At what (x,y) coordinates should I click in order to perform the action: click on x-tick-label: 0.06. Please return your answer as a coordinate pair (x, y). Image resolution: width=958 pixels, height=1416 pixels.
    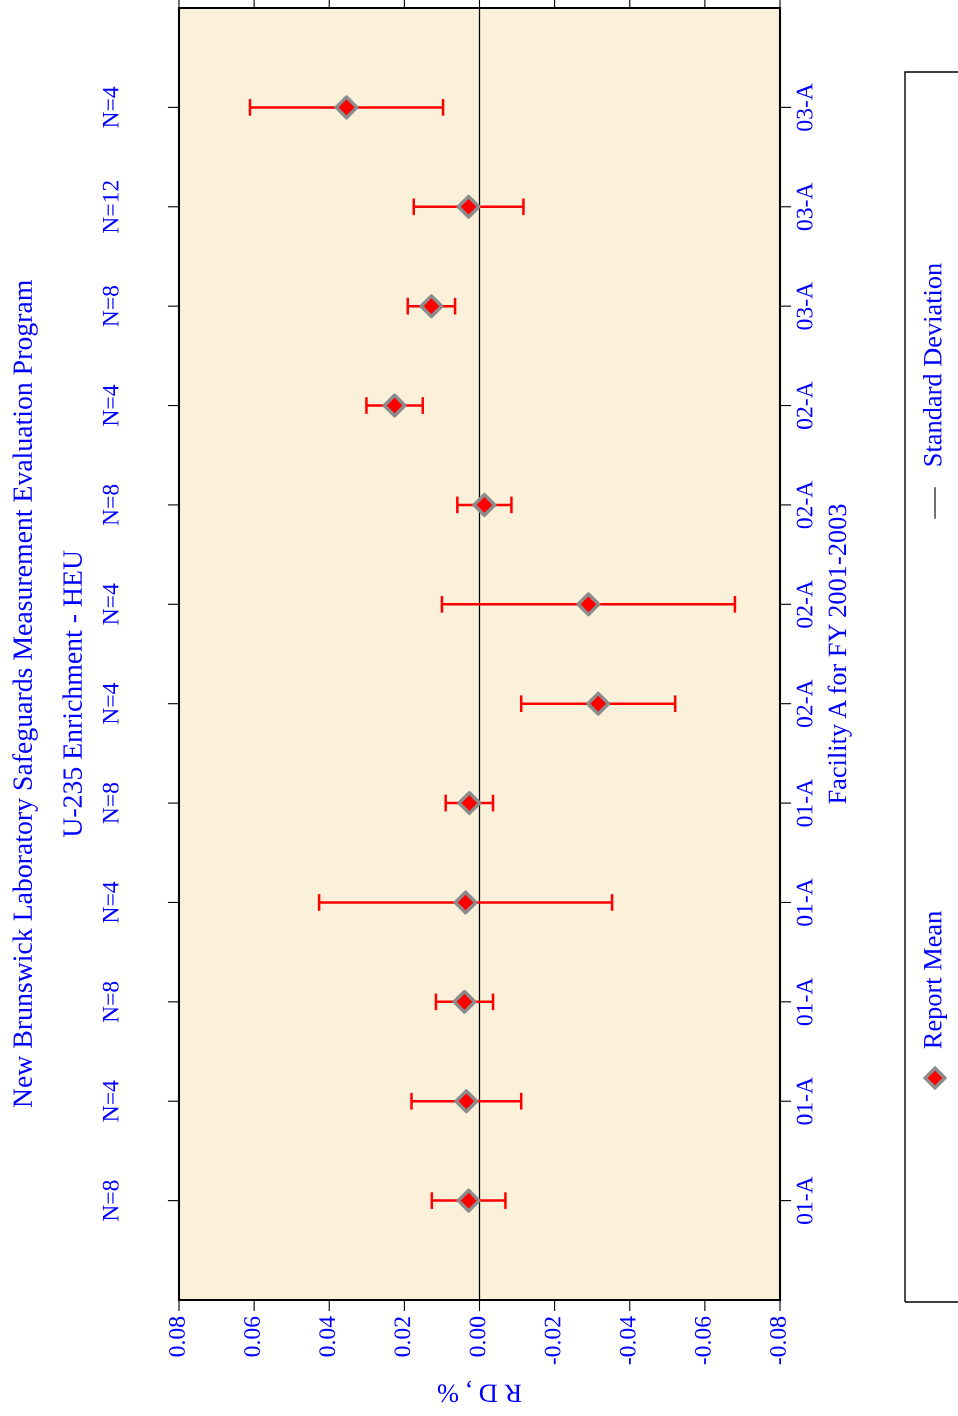
    Looking at the image, I should click on (252, 1336).